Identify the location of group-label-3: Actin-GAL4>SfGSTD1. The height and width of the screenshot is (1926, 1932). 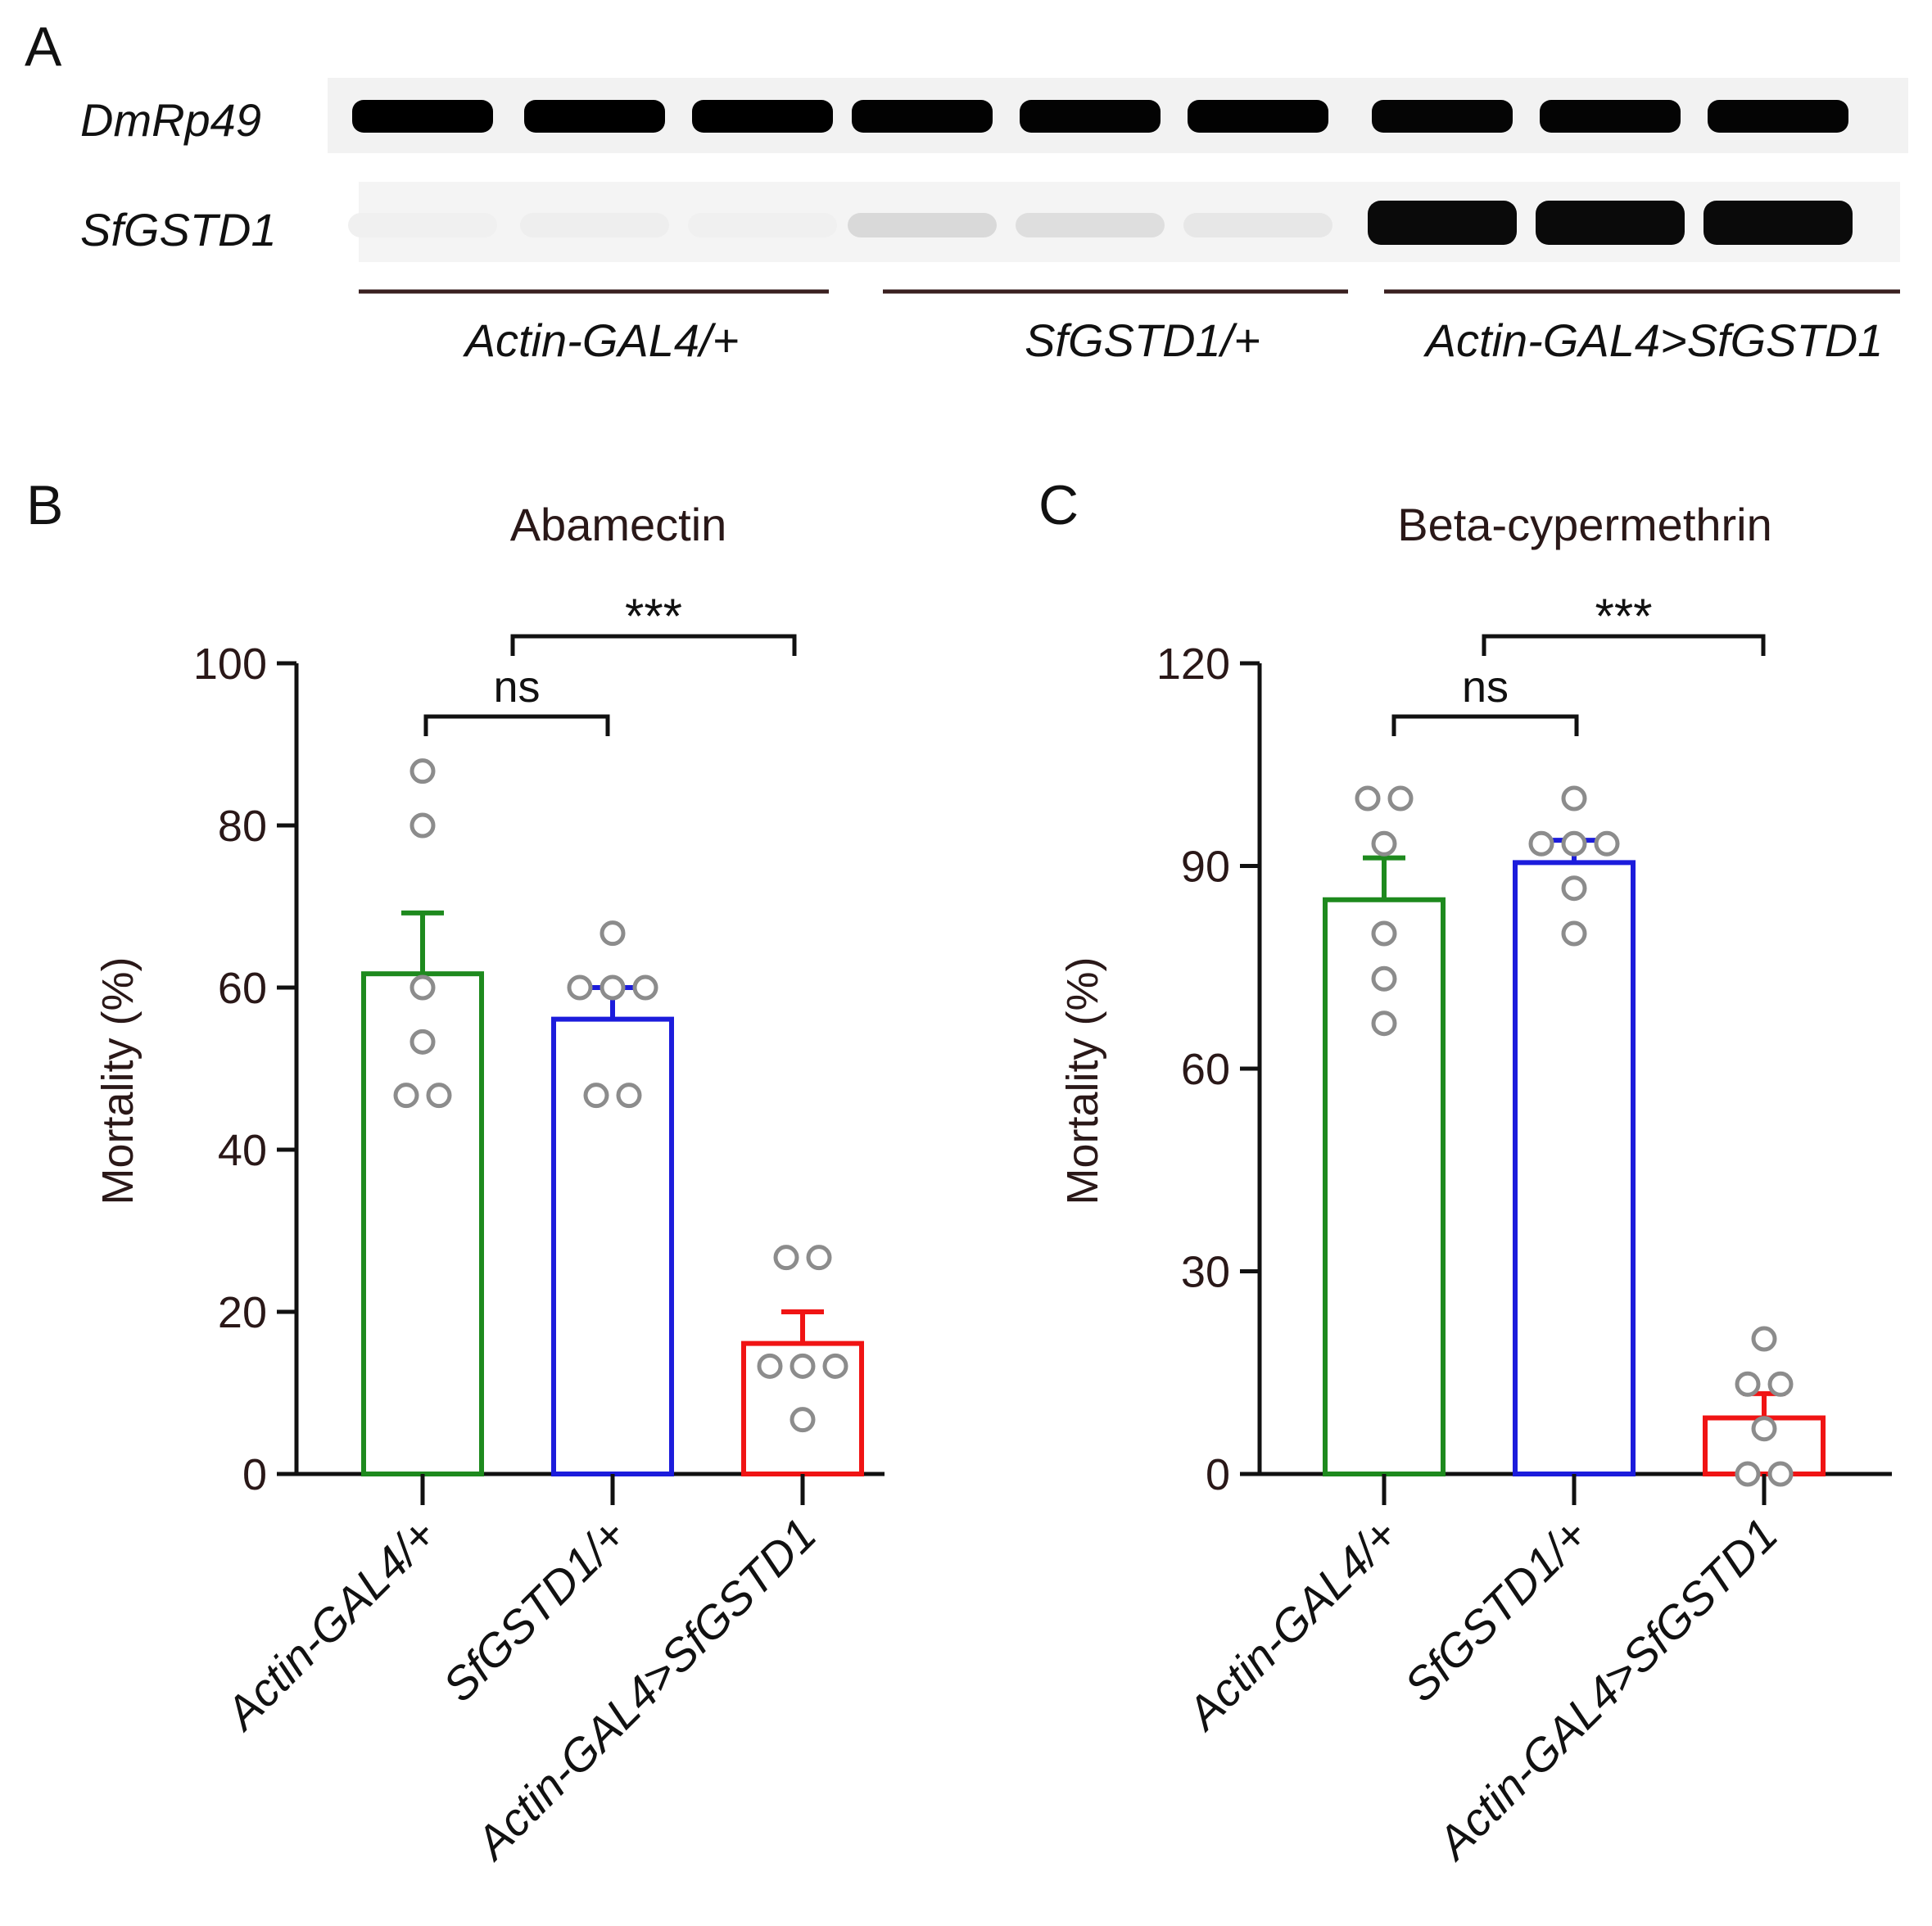
(1653, 340).